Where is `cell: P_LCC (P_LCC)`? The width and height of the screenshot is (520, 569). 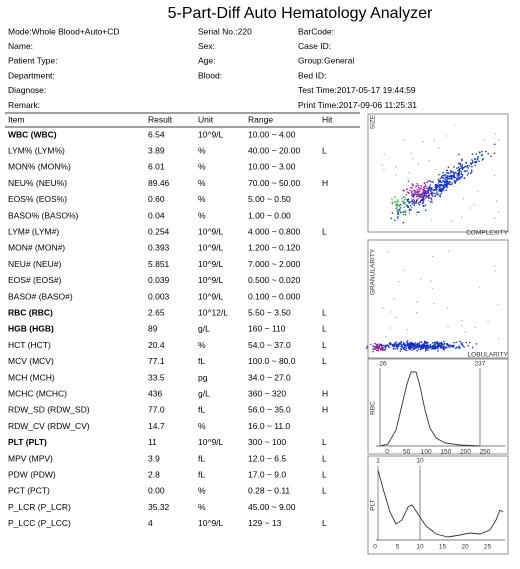 cell: P_LCC (P_LCC) is located at coordinates (39, 523).